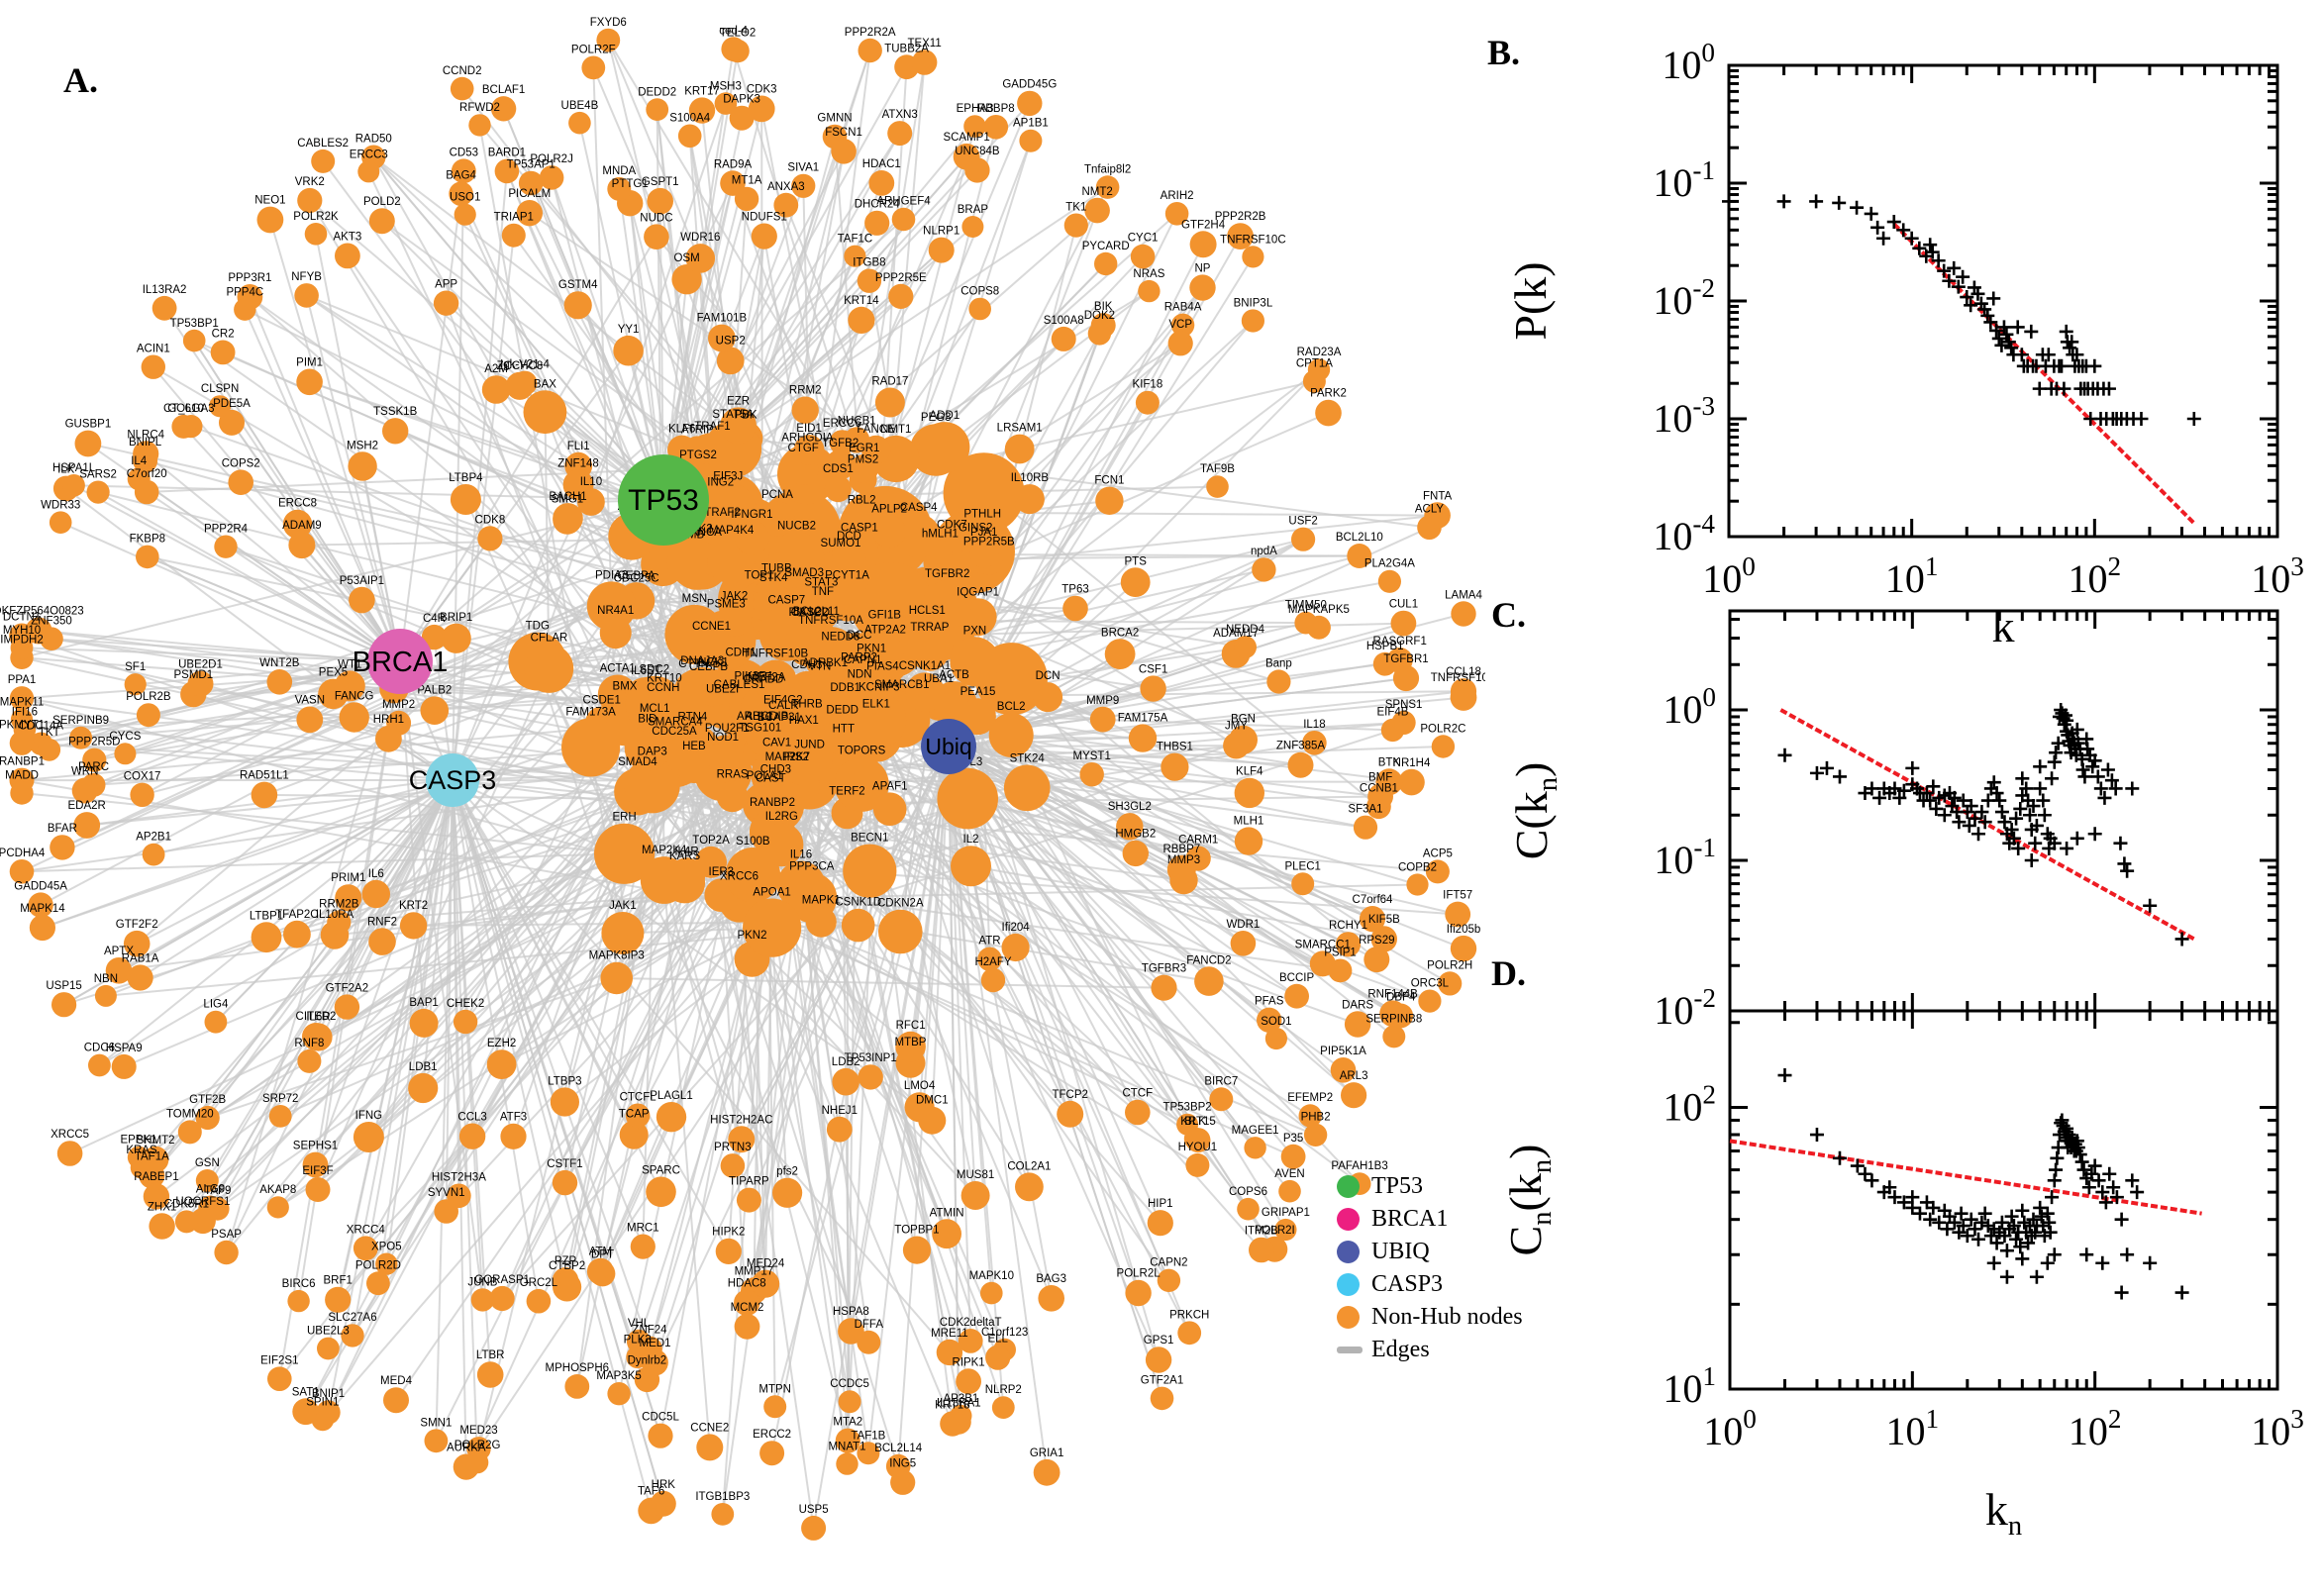 This screenshot has height=1596, width=2323. What do you see at coordinates (362, 445) in the screenshot?
I see `network-node-label: MSH2` at bounding box center [362, 445].